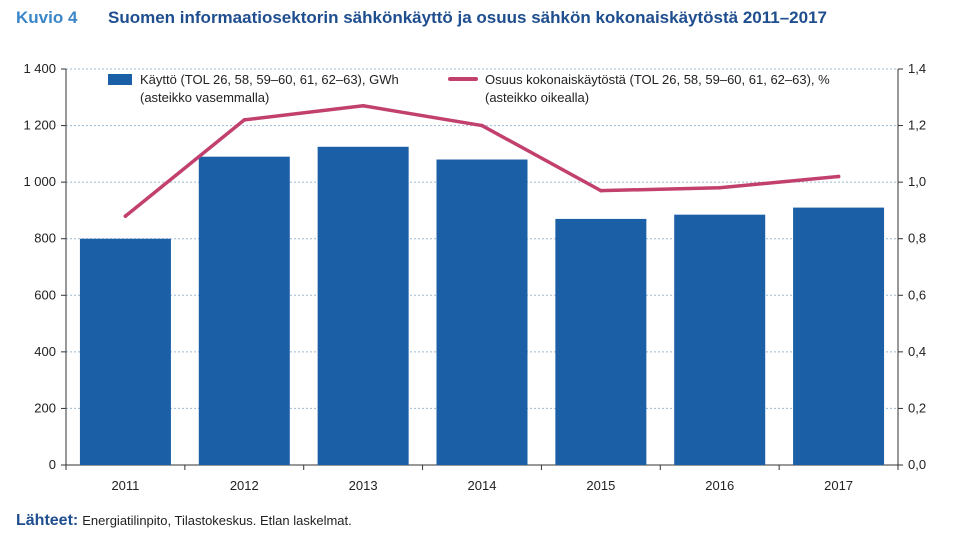 This screenshot has height=540, width=969. What do you see at coordinates (47, 17) in the screenshot?
I see `figure-label: Kuvio 4` at bounding box center [47, 17].